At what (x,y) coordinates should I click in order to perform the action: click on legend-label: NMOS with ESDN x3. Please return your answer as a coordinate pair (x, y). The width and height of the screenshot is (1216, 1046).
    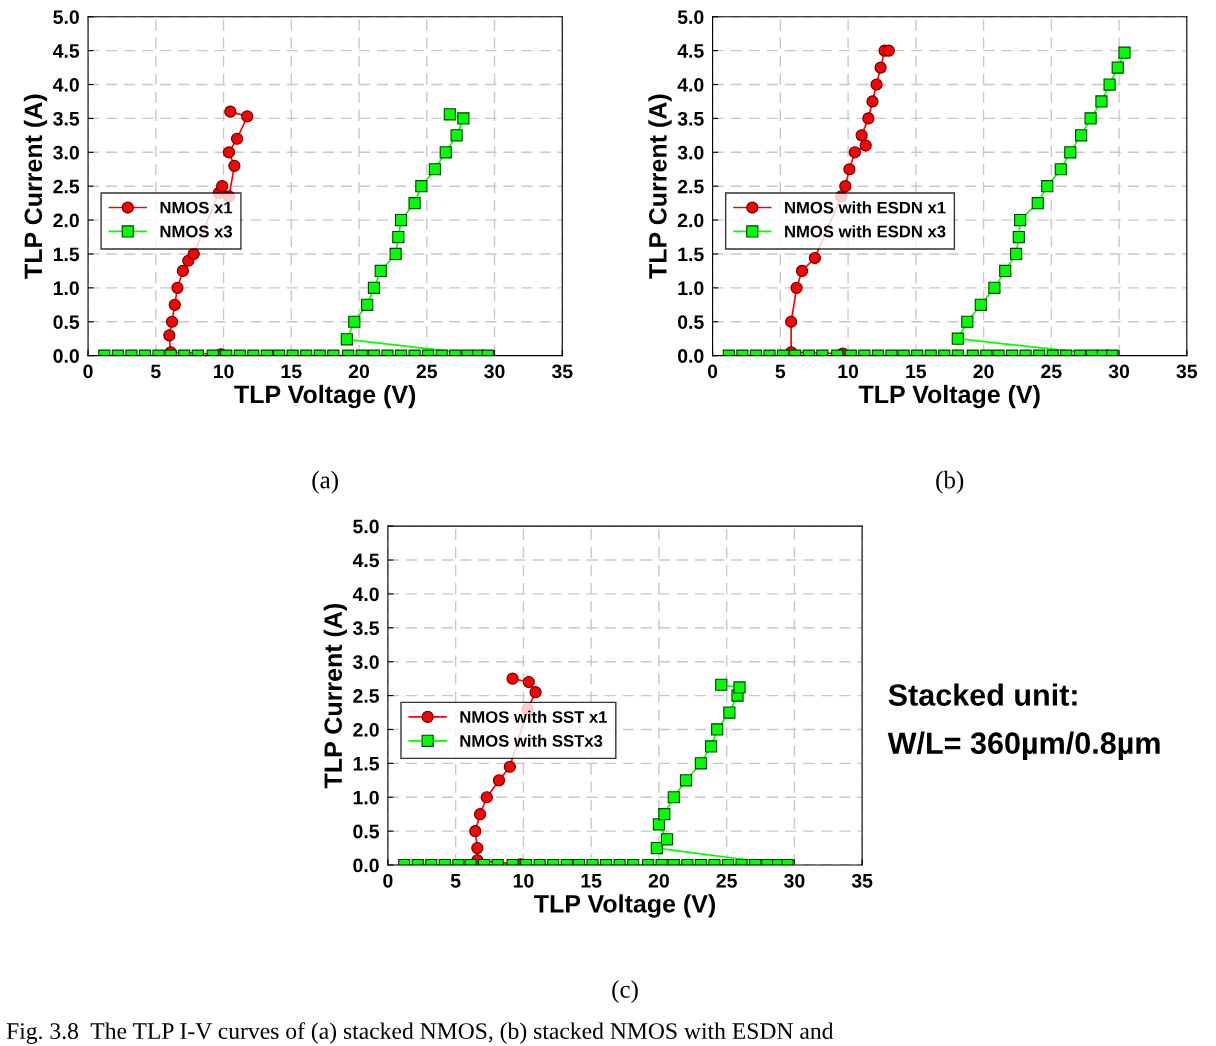
    Looking at the image, I should click on (865, 231).